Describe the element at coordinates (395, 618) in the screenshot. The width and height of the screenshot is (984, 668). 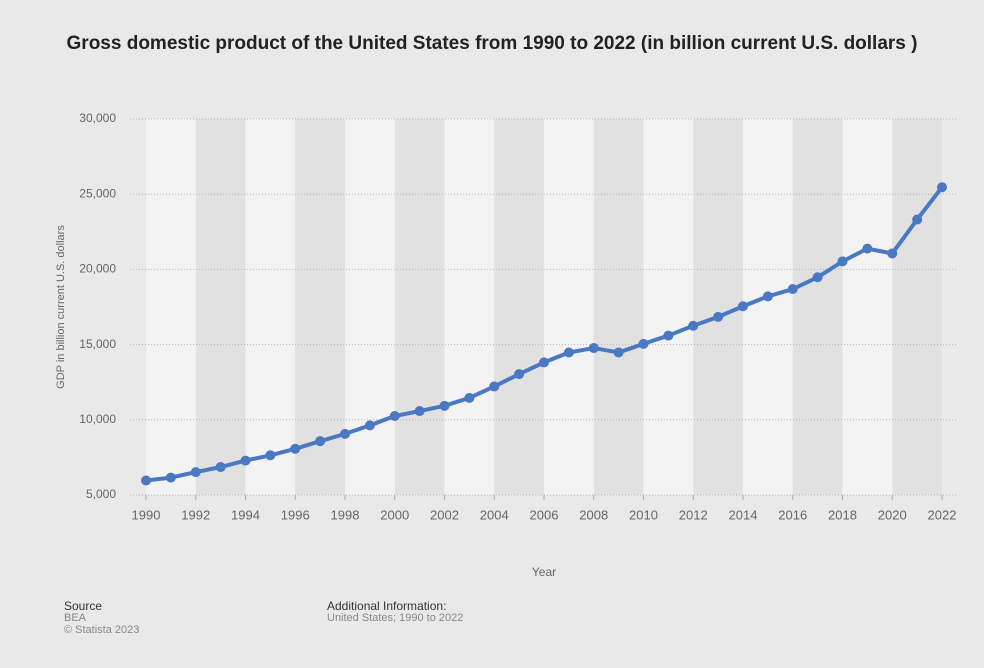
I see `info-text: United States; 1990 to 2022` at that location.